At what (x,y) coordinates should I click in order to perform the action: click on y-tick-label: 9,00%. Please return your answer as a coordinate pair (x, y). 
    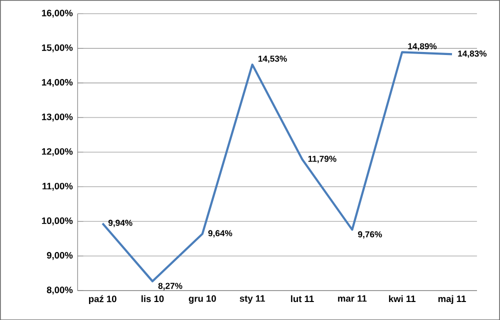
    Looking at the image, I should click on (59, 256).